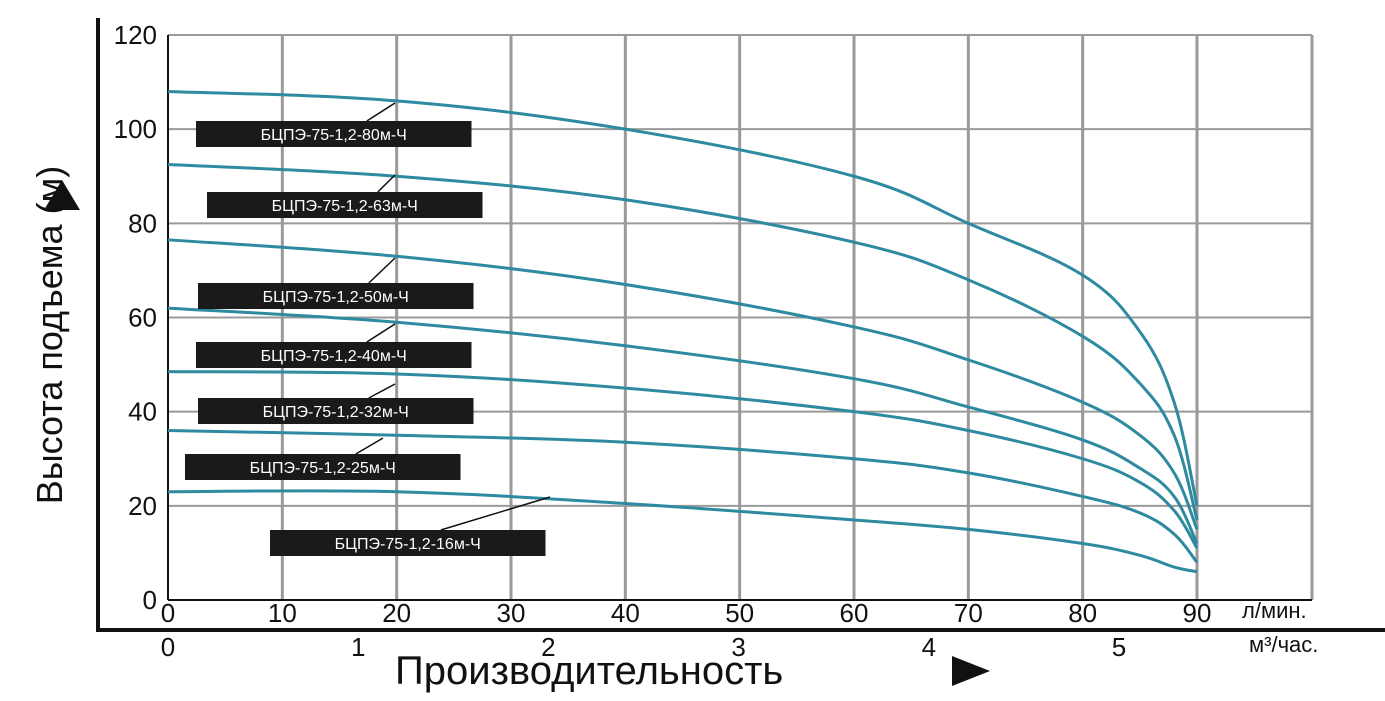 The height and width of the screenshot is (701, 1385). What do you see at coordinates (1197, 613) in the screenshot?
I see `x-tick-label: 90` at bounding box center [1197, 613].